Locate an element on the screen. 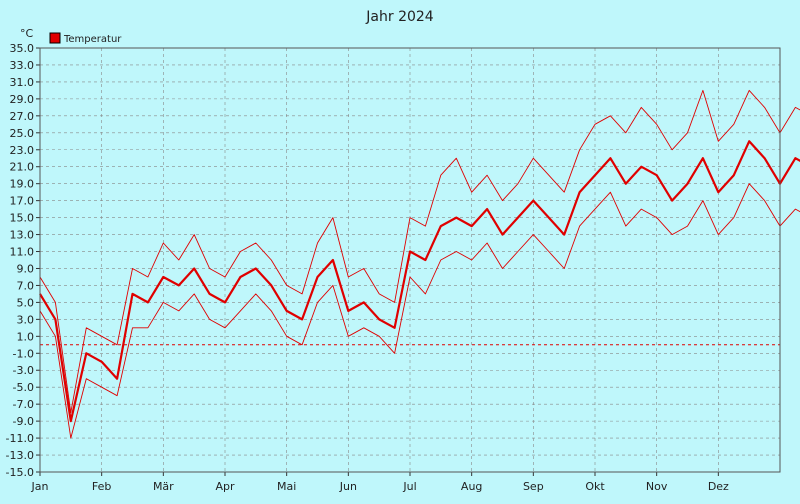 Image resolution: width=800 pixels, height=504 pixels. x-tick-label: Okt is located at coordinates (595, 486).